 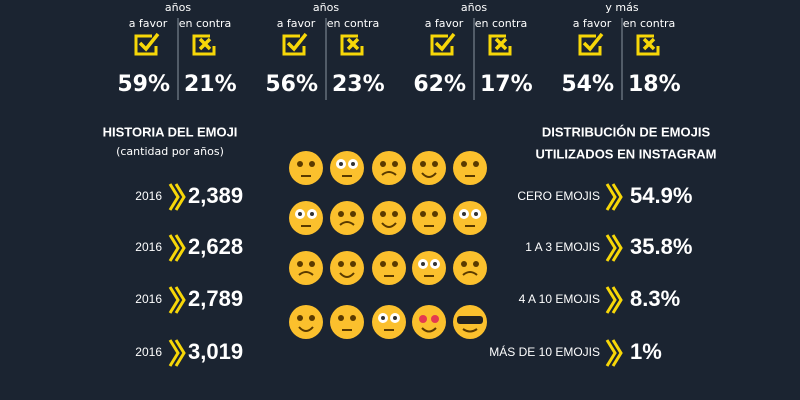 I want to click on distribution-title: DISTRIBUCIÓN DE EMOJIS, so click(x=626, y=131).